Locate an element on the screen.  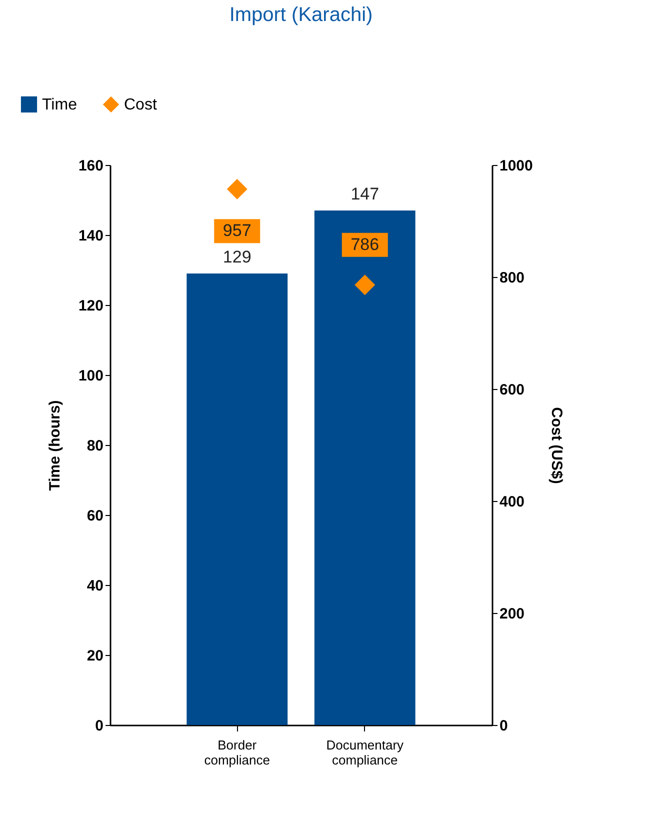
y2-tick-label: 400 is located at coordinates (512, 502).